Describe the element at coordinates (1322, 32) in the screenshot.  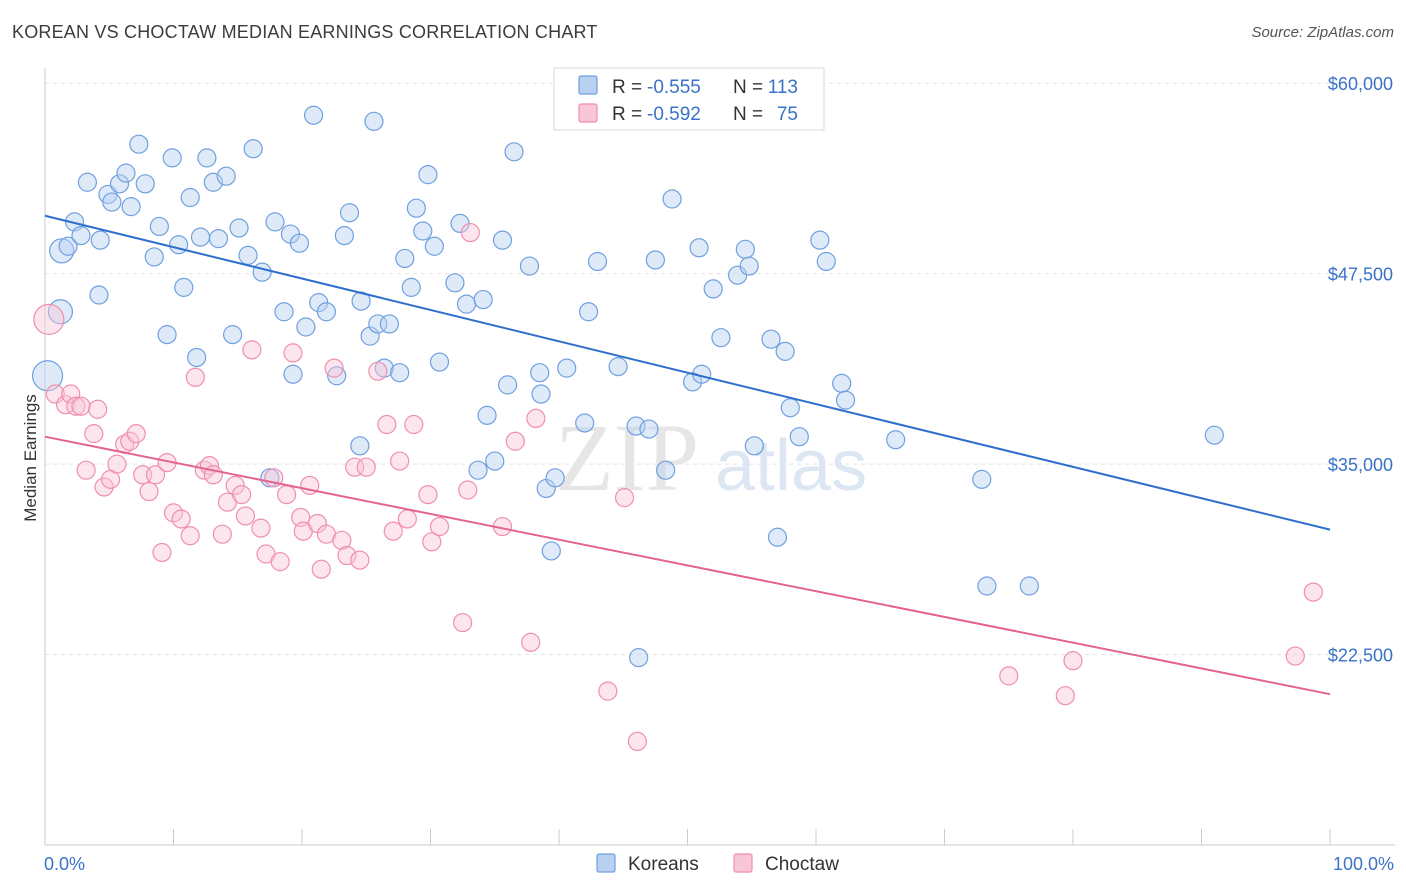
I see `chart-source: Source: ZipAtlas.com` at that location.